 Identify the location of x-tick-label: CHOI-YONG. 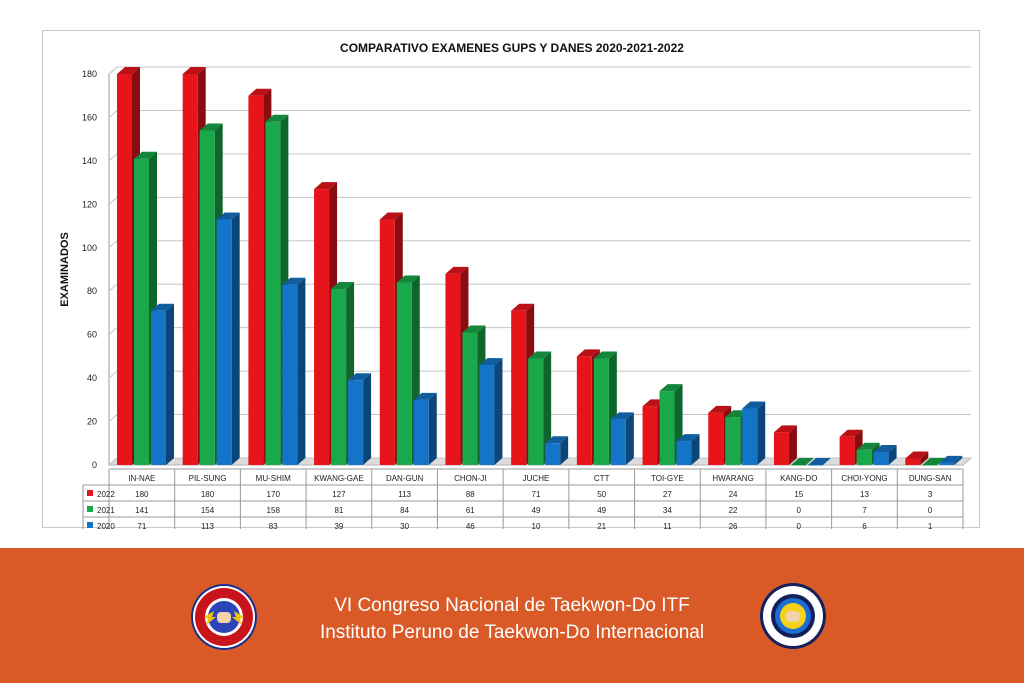
(864, 478).